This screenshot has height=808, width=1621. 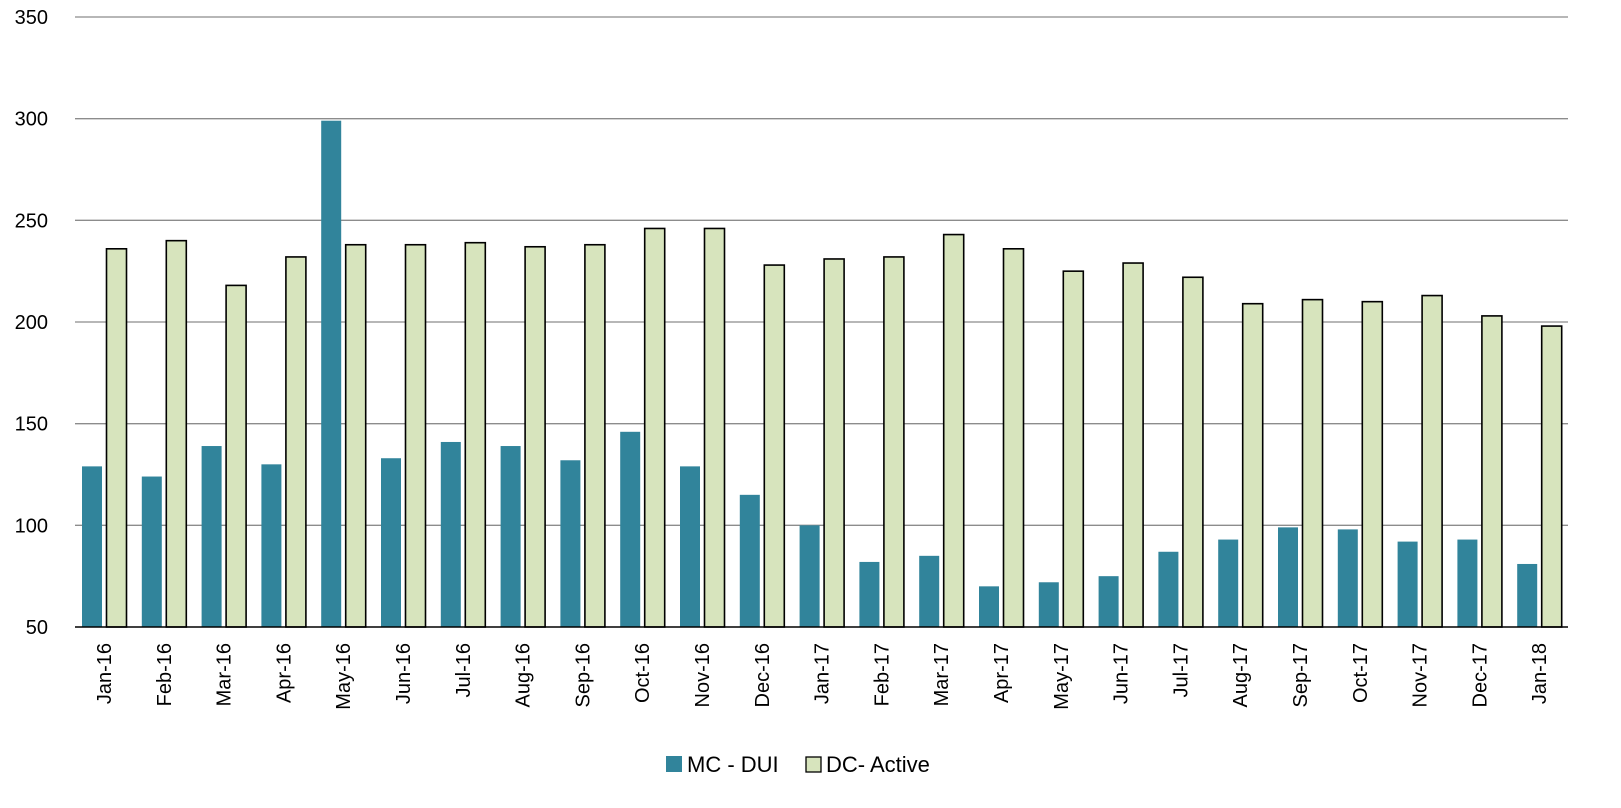 I want to click on x-tick-label: Jun-16, so click(x=404, y=673).